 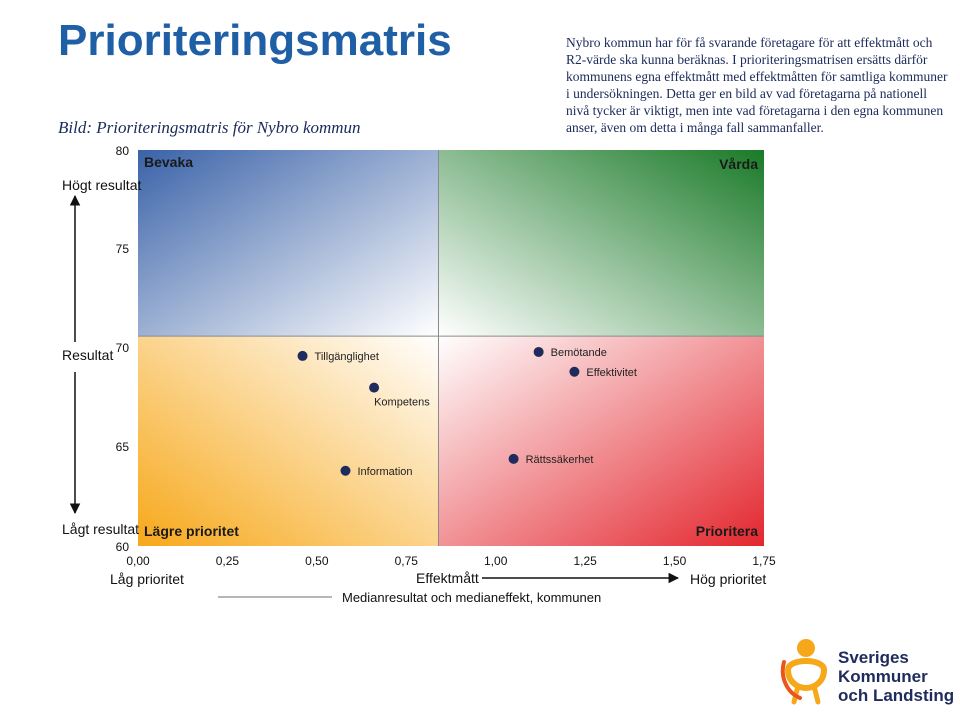 I want to click on logo-line-1: Sveriges, so click(x=873, y=657).